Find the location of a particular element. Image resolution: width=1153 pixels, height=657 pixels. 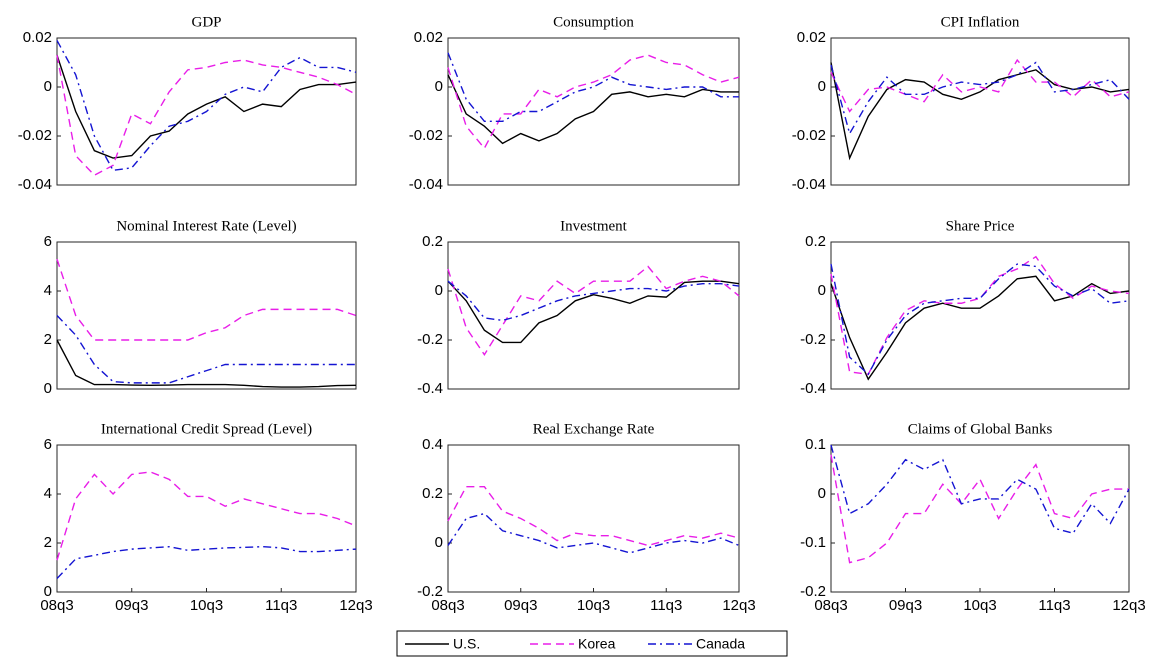

legend-label: Korea is located at coordinates (597, 644).